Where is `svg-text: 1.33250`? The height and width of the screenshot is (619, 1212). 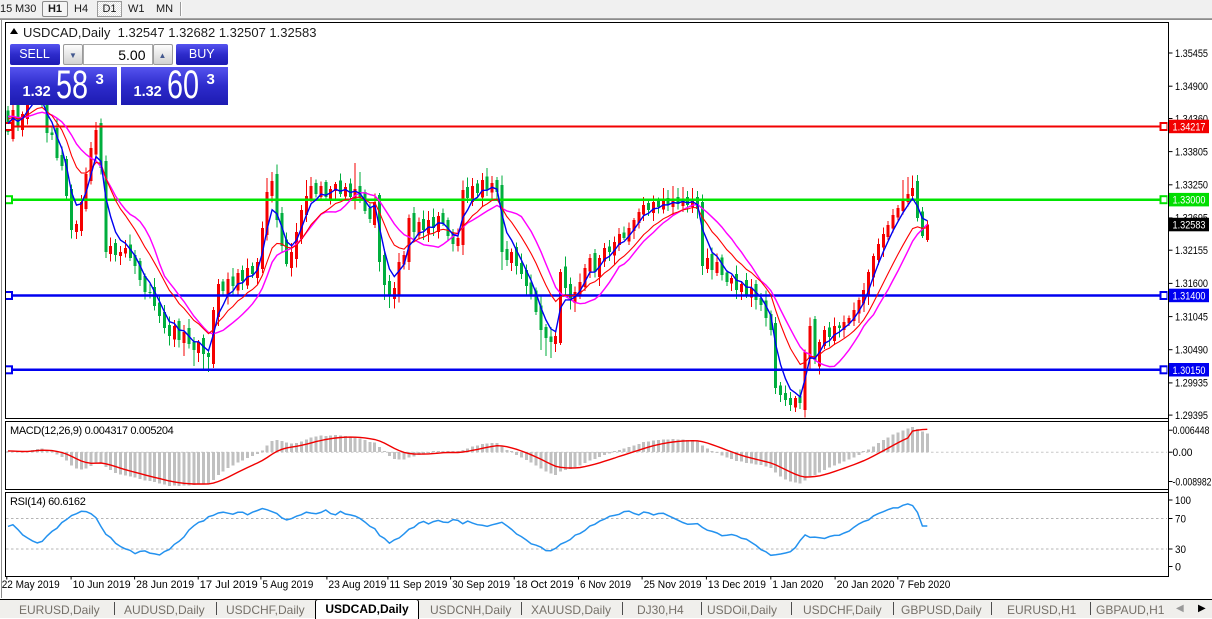 svg-text: 1.33250 is located at coordinates (1191, 186).